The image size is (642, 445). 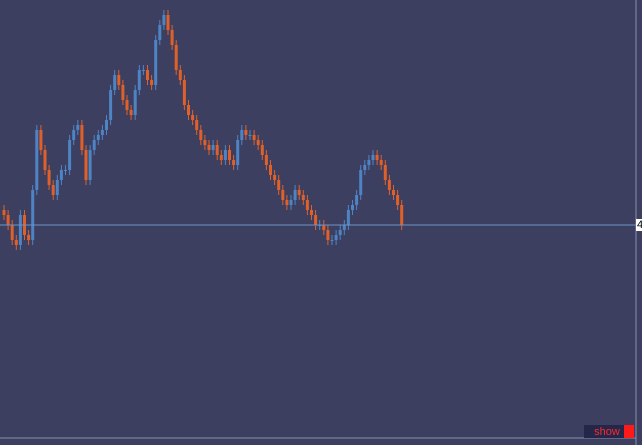 I want to click on button-label: show, so click(x=607, y=432).